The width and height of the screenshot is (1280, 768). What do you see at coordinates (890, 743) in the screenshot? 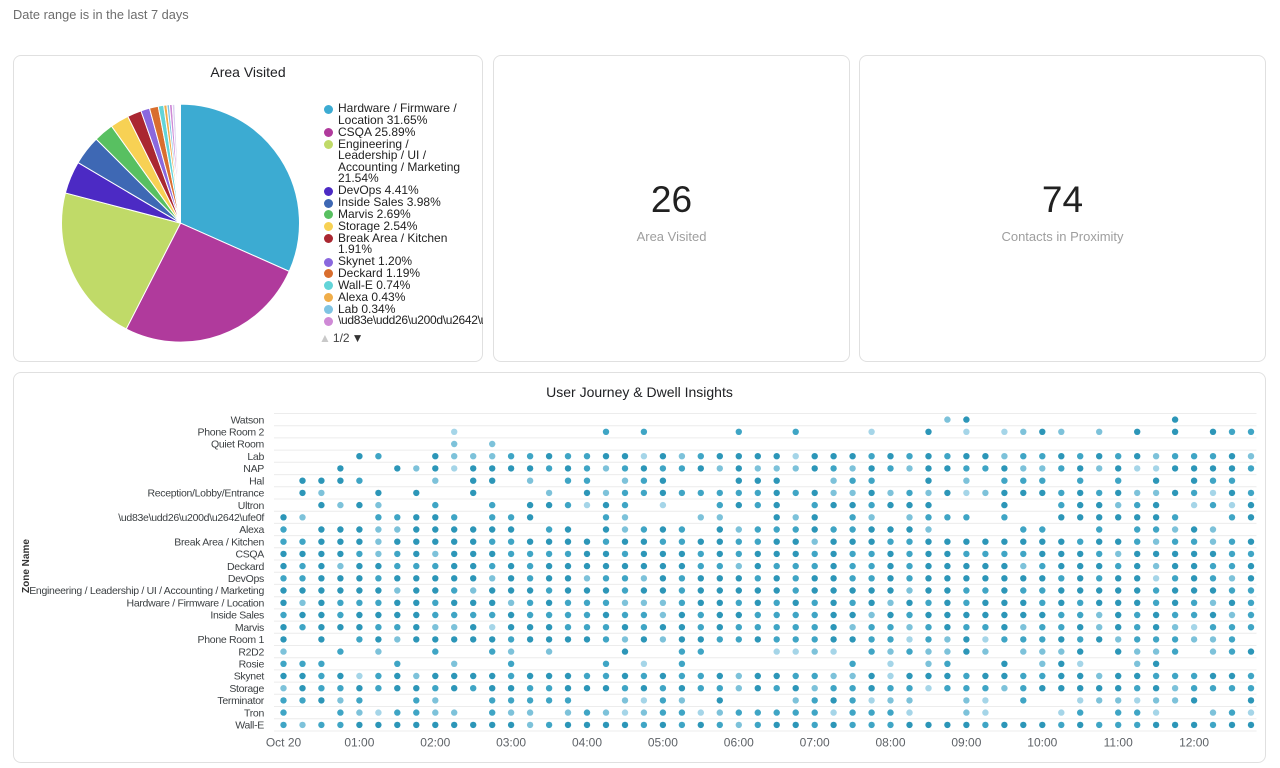
I see `svg-text: 08:00` at bounding box center [890, 743].